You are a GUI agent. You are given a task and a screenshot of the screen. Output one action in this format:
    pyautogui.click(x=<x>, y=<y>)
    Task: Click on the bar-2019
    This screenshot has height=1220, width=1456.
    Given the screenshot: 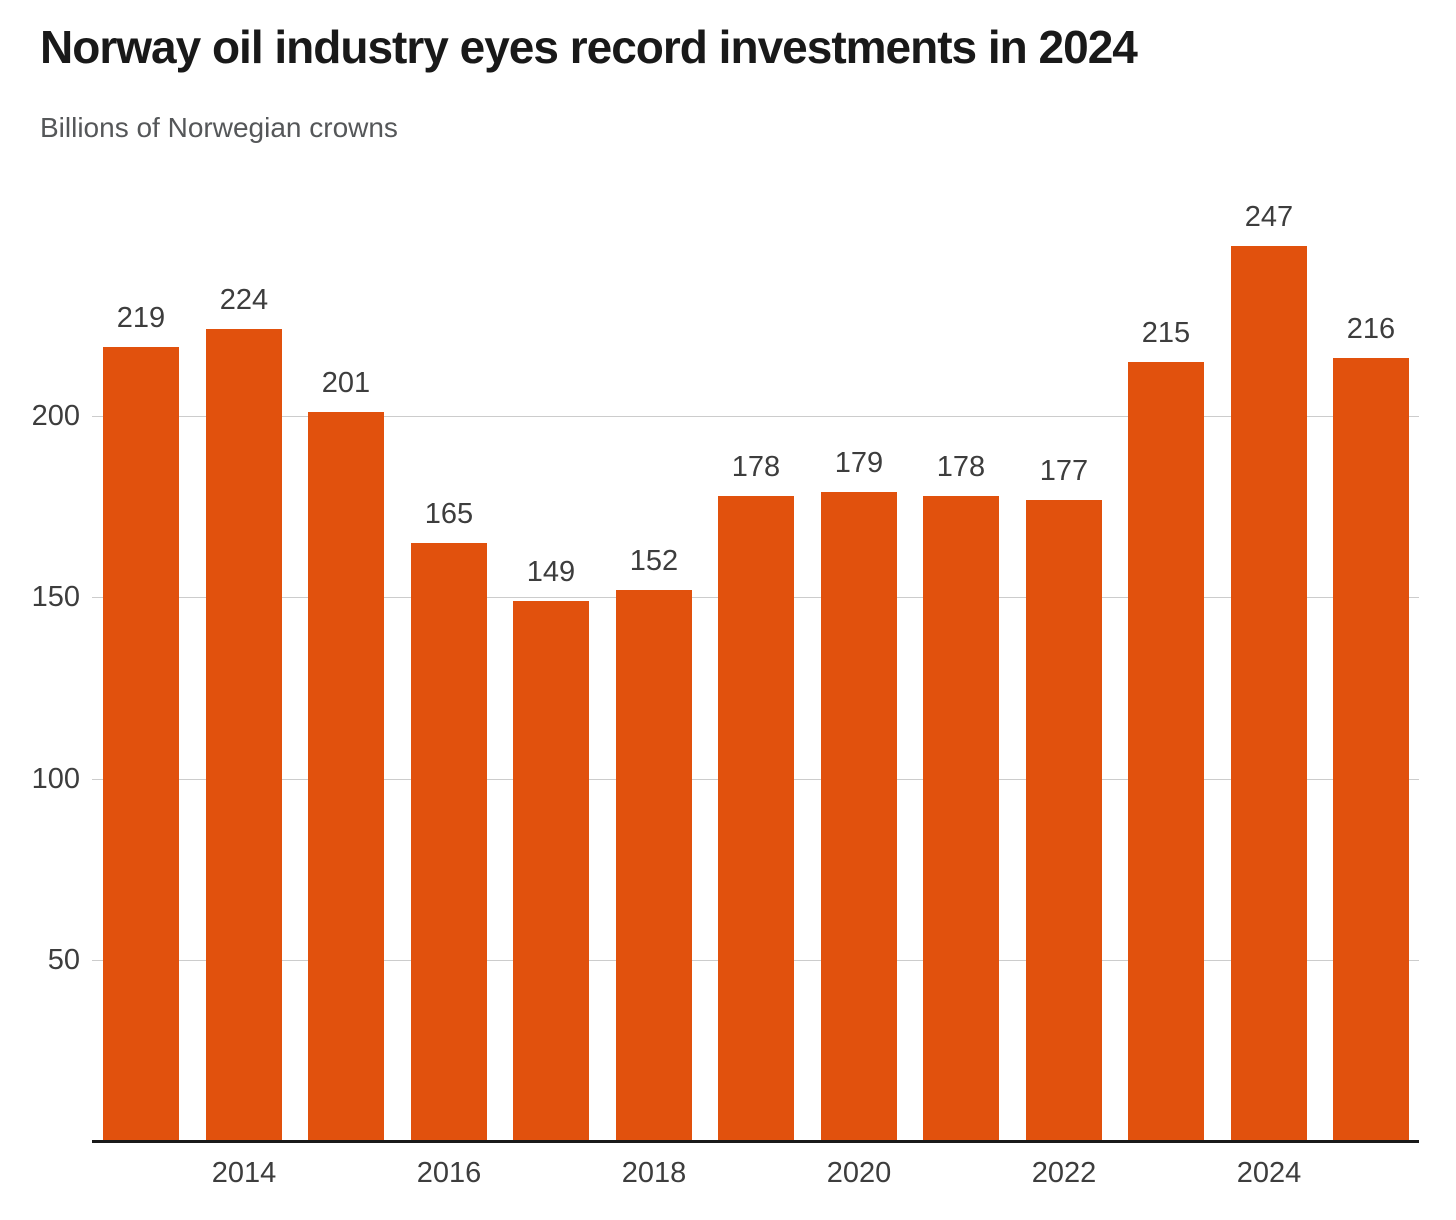 What is the action you would take?
    pyautogui.click(x=756, y=819)
    